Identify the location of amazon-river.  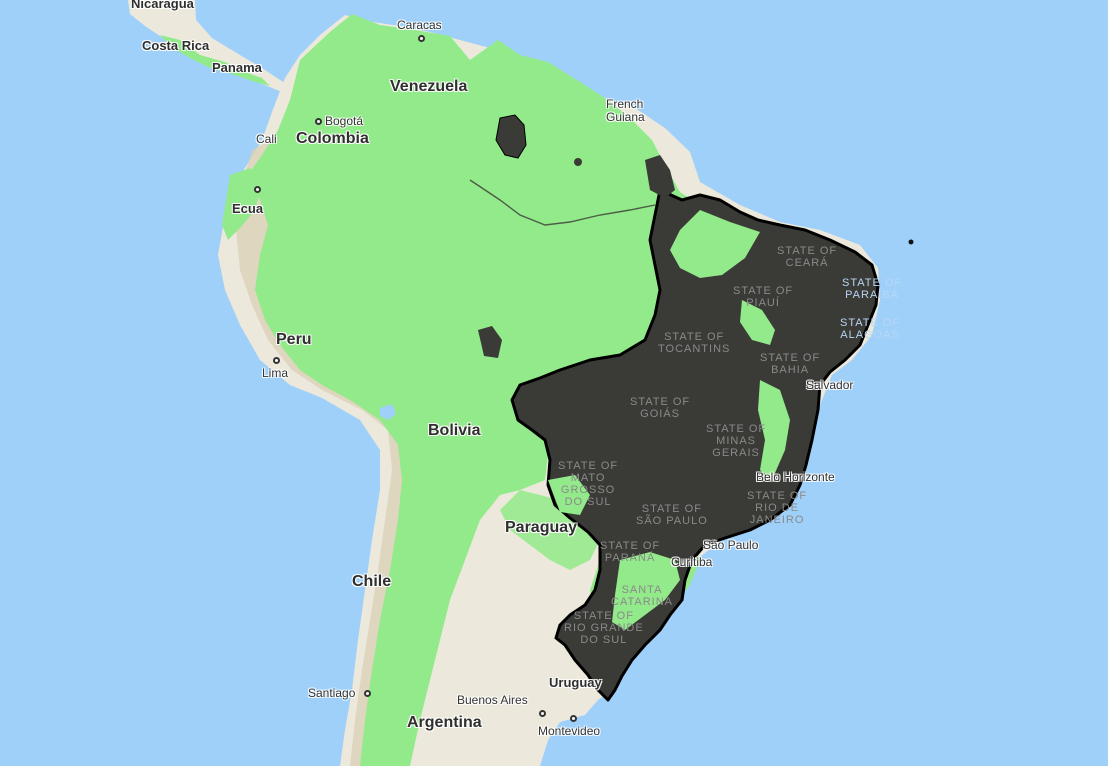
(562, 202).